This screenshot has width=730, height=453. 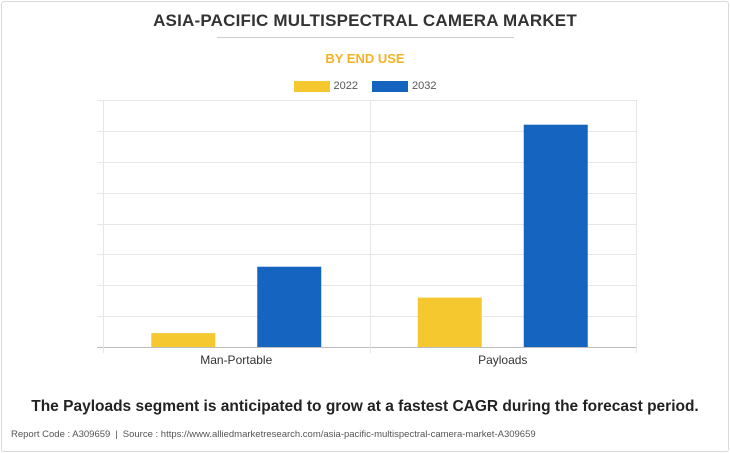 I want to click on legend-label-2022: 2022, so click(x=345, y=86).